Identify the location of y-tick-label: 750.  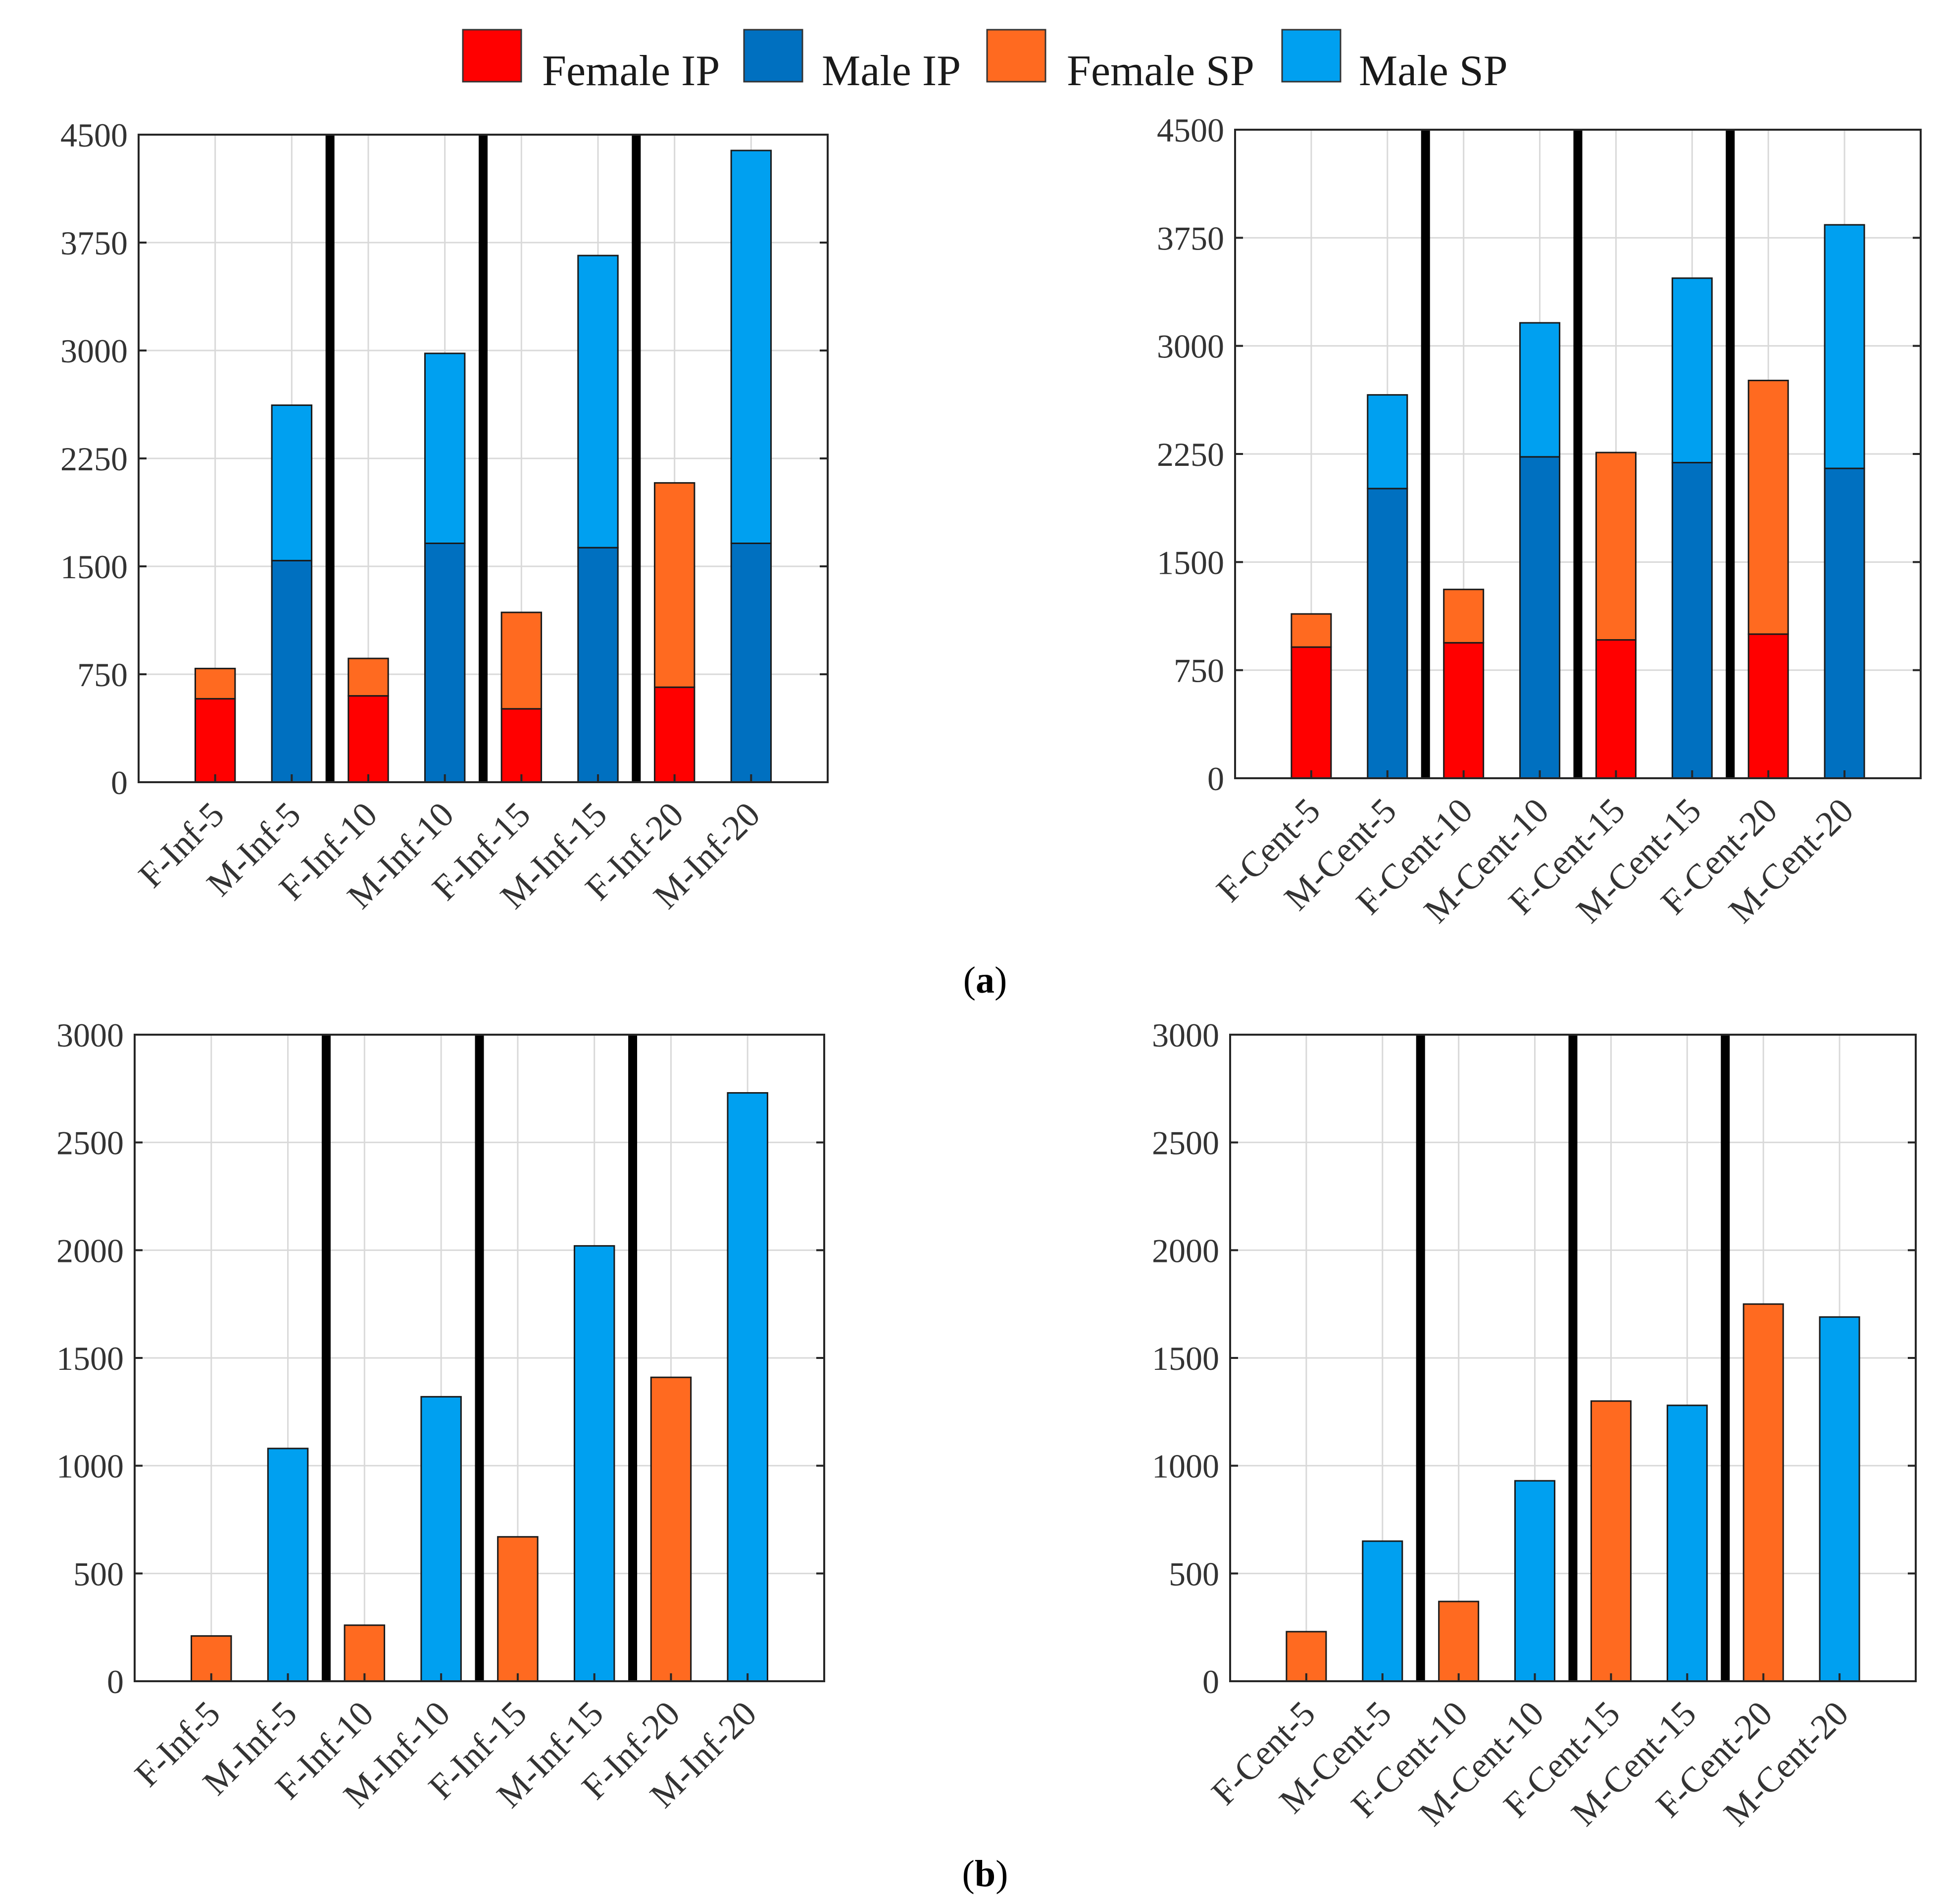
(1199, 671).